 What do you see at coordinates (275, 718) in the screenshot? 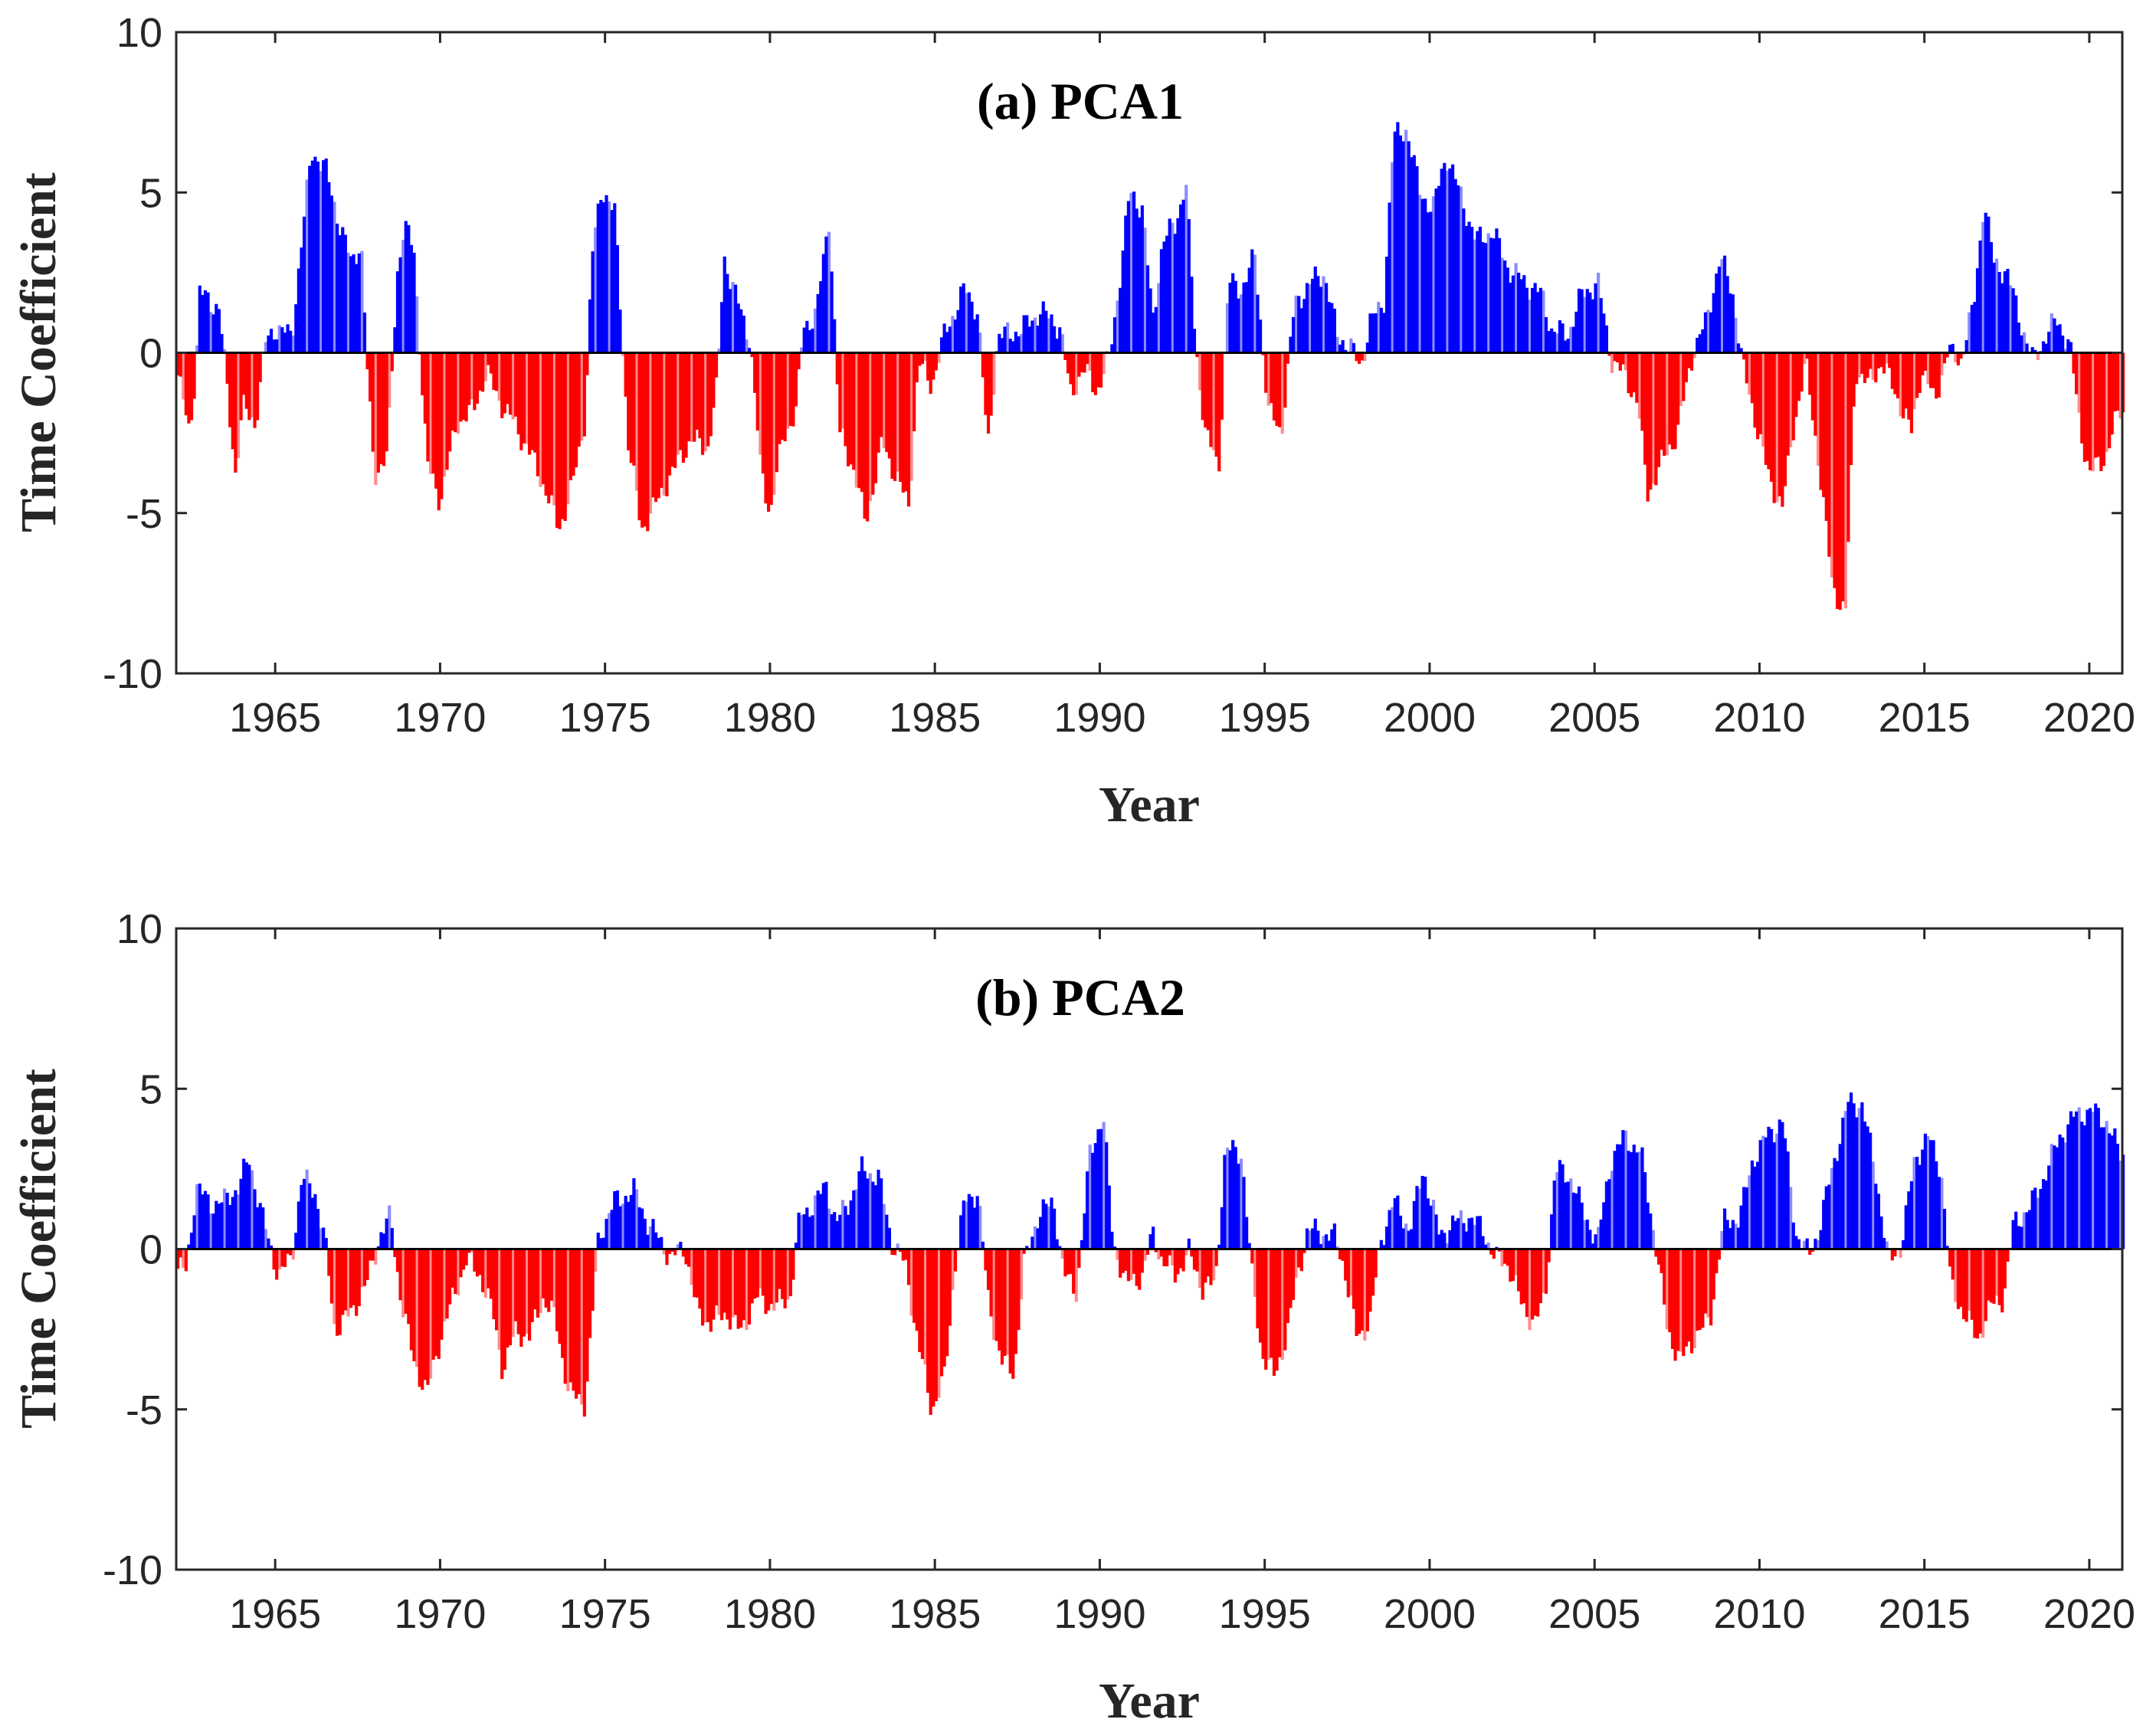
I see `x-tick-label-pca1: 1965` at bounding box center [275, 718].